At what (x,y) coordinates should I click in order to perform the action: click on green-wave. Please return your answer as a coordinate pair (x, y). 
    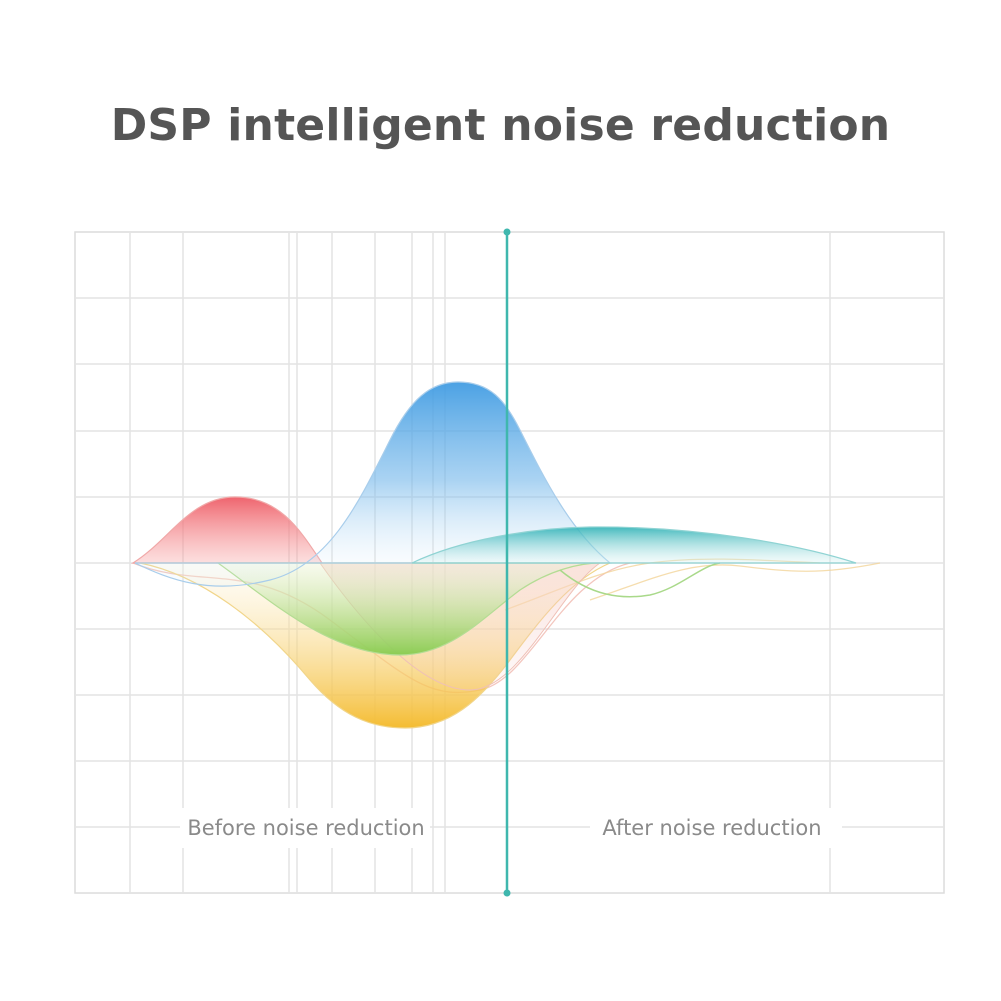
    Looking at the image, I should click on (408, 609).